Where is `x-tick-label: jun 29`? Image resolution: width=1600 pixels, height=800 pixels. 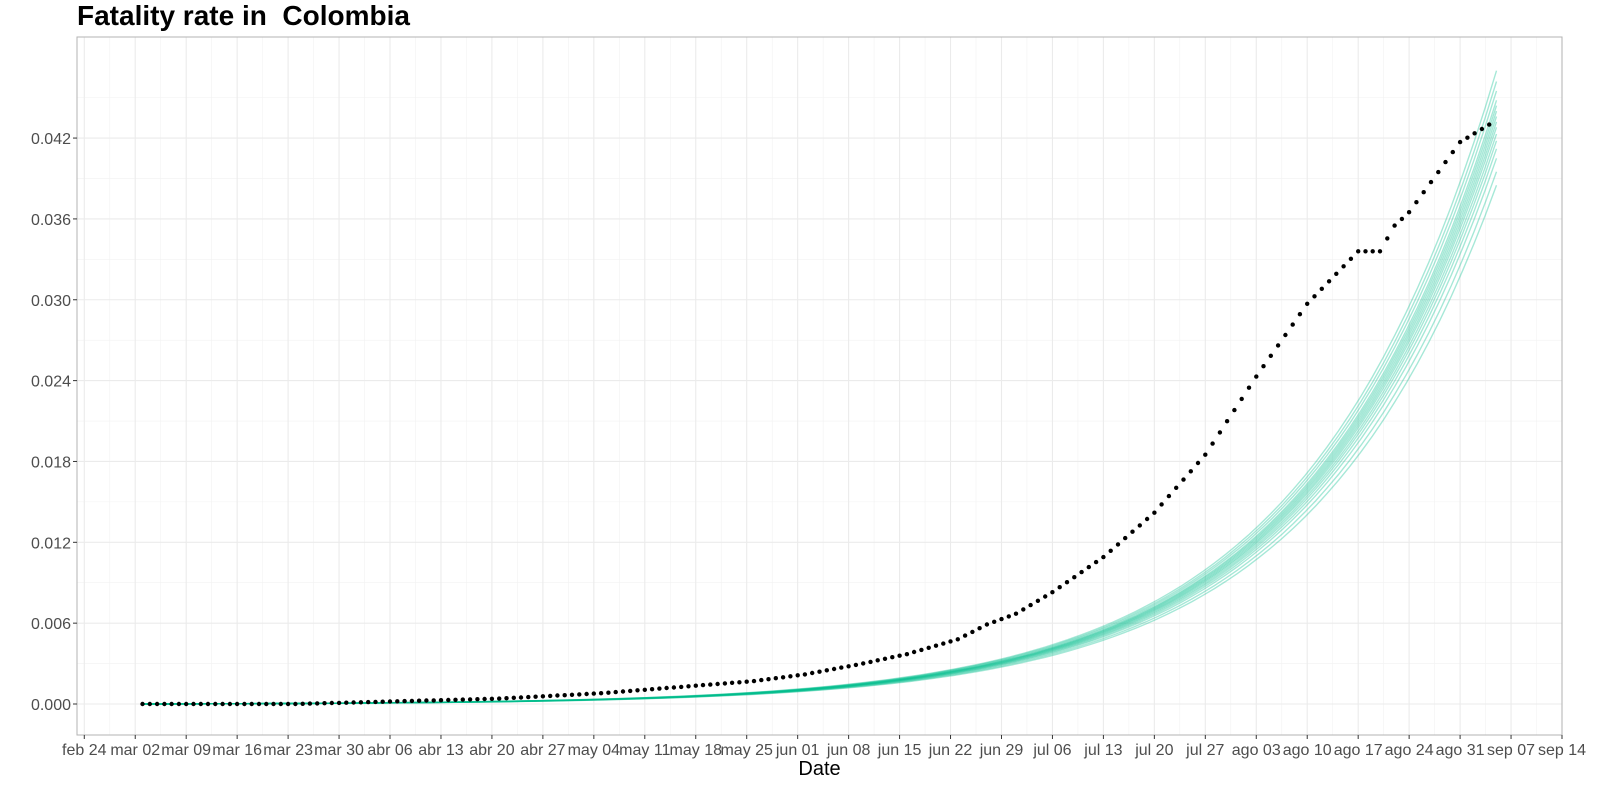
x-tick-label: jun 29 is located at coordinates (1001, 750).